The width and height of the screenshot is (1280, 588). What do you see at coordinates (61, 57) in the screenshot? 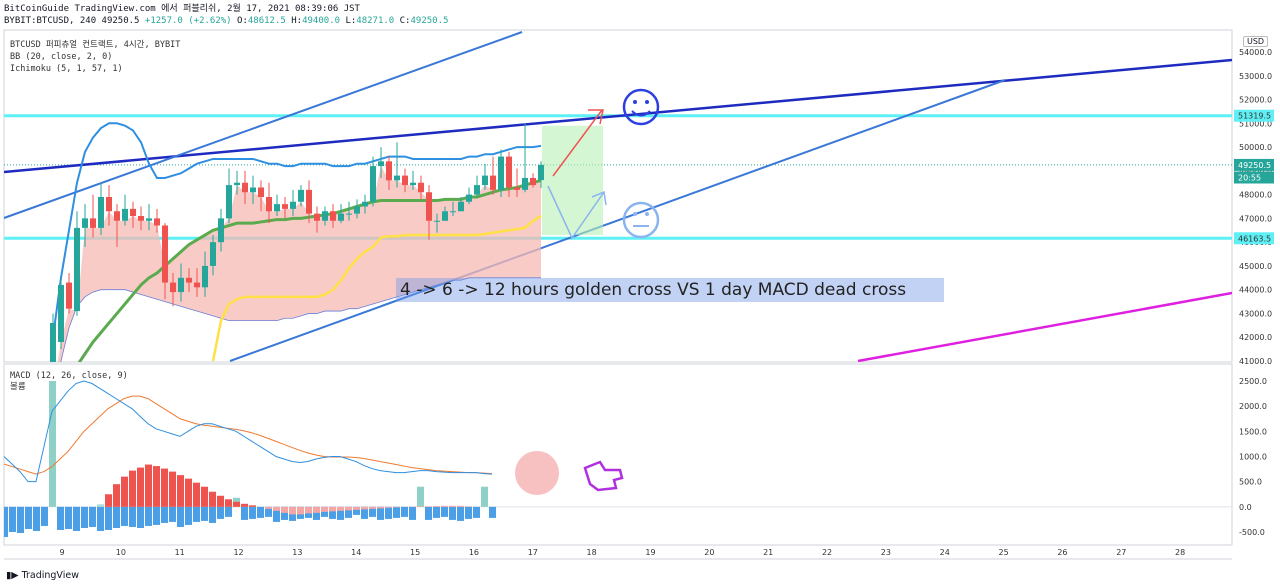
I see `bb-legend: BB (20, close, 2, 0)` at bounding box center [61, 57].